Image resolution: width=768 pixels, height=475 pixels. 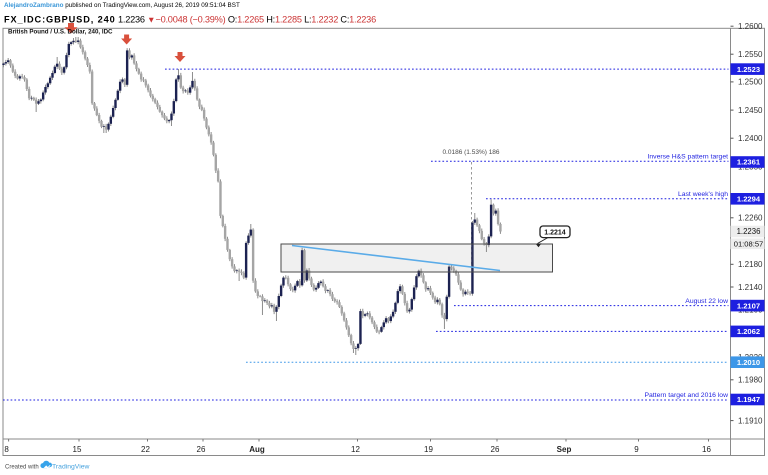 I want to click on svg-text:British Pound / U.S. Dollar, 2: British Pound / U.S. Dollar, 240, IDC, so click(x=60, y=31).